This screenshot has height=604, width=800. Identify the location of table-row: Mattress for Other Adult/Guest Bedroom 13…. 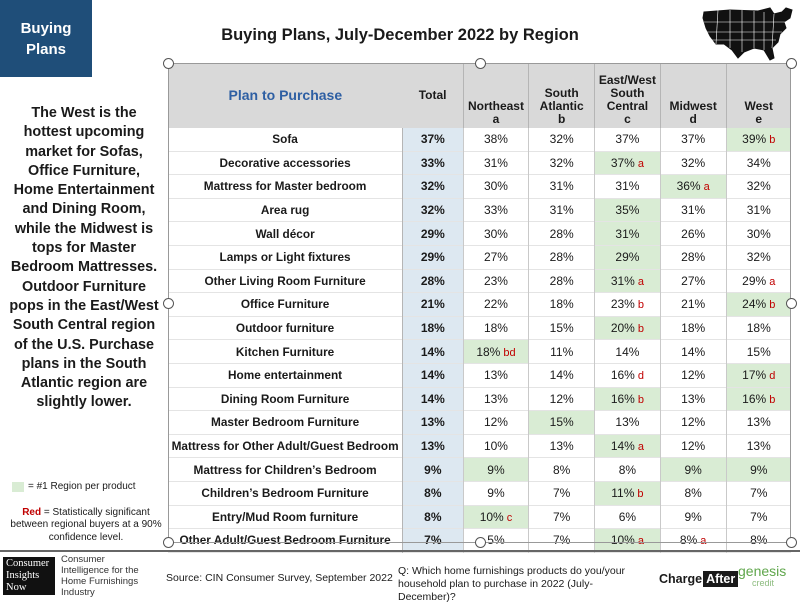
(479, 446).